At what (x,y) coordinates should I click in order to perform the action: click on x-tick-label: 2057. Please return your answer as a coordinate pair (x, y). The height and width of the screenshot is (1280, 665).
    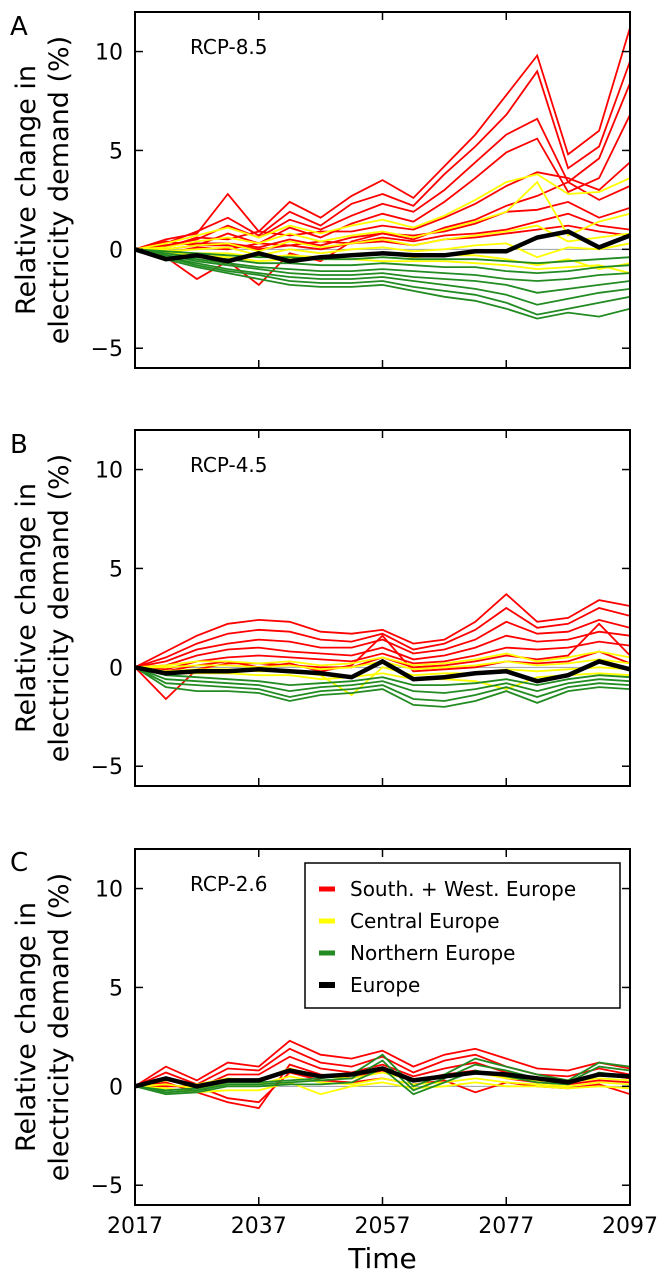
    Looking at the image, I should click on (383, 1226).